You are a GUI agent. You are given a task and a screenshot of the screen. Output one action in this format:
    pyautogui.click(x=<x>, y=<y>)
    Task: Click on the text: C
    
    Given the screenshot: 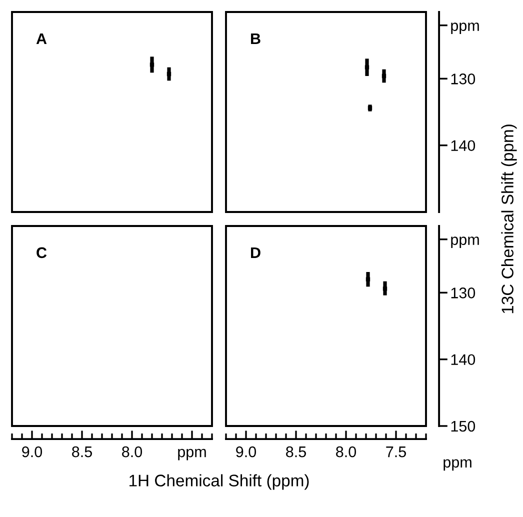 What is the action you would take?
    pyautogui.click(x=41, y=252)
    